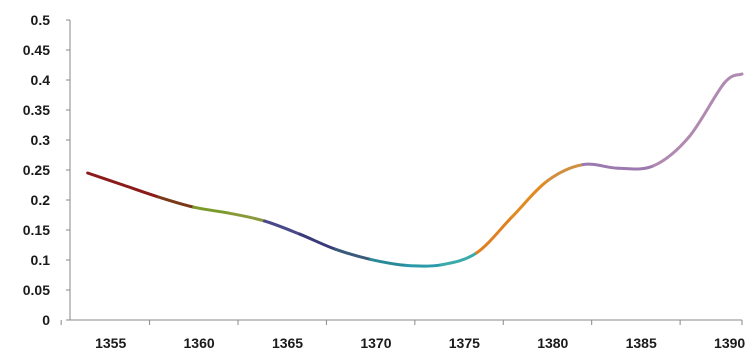  I want to click on x-tick-label: 1385, so click(641, 343).